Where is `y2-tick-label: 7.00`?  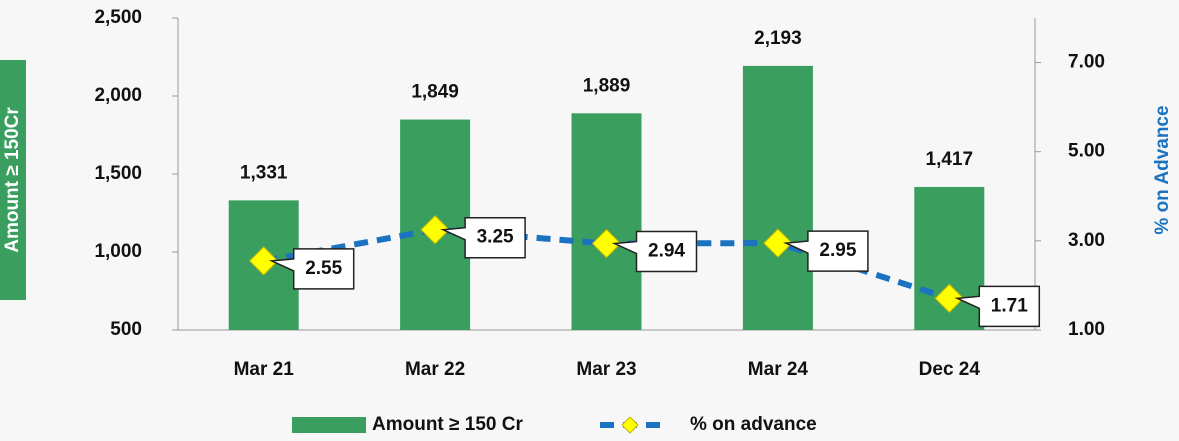 y2-tick-label: 7.00 is located at coordinates (1086, 62).